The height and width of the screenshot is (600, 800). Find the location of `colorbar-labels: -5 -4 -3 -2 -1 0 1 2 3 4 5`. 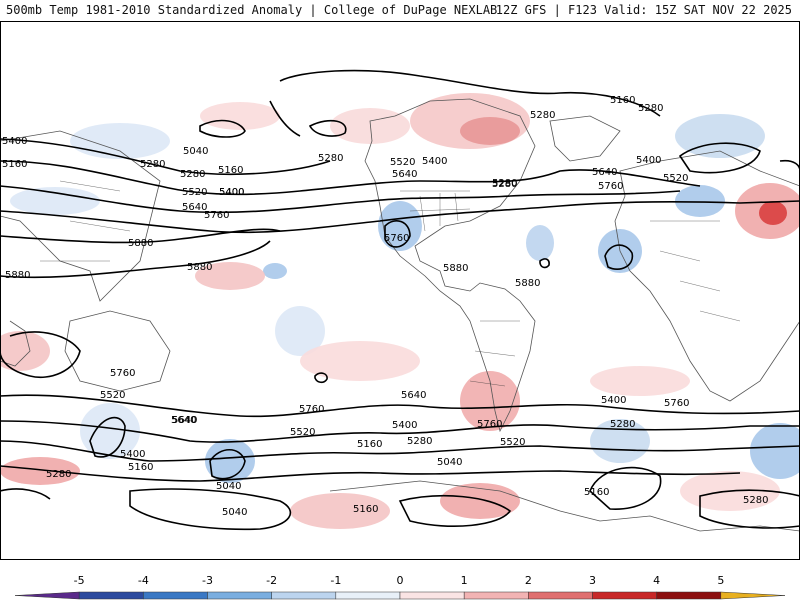

colorbar-labels: -5 -4 -3 -2 -1 0 1 2 3 4 5 is located at coordinates (399, 580).